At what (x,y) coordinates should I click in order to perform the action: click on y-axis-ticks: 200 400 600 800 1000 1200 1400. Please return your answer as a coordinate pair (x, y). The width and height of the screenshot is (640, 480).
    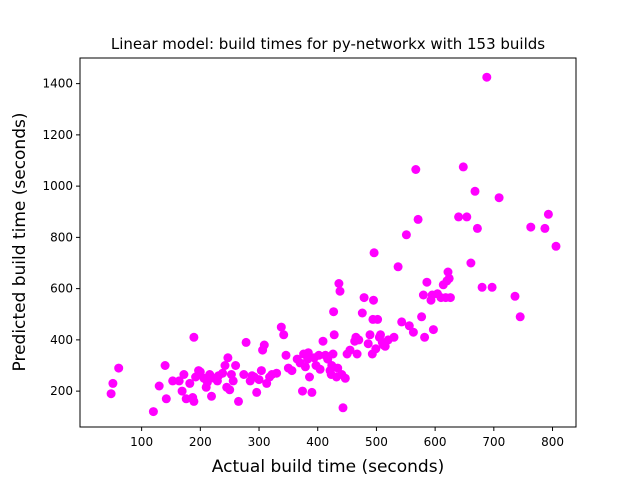
    Looking at the image, I should click on (61, 237).